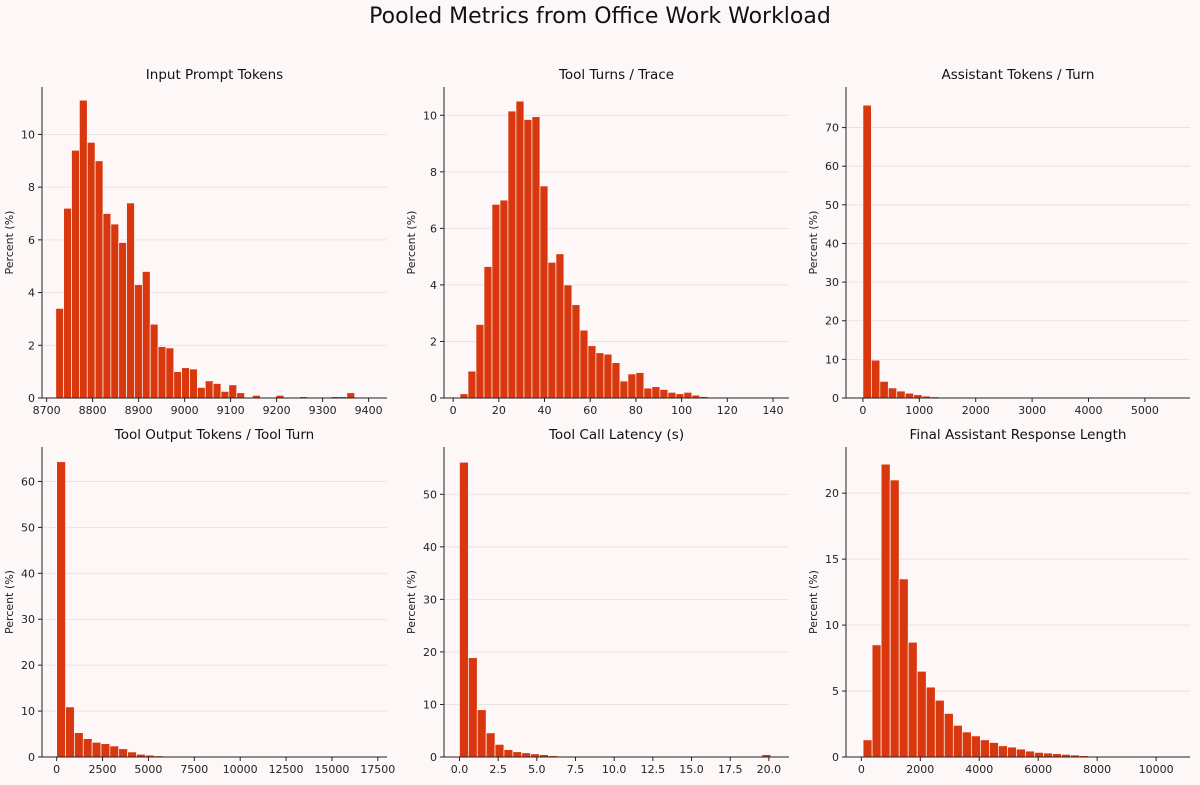 The width and height of the screenshot is (1200, 785). I want to click on x-tick-label: 12500, so click(286, 769).